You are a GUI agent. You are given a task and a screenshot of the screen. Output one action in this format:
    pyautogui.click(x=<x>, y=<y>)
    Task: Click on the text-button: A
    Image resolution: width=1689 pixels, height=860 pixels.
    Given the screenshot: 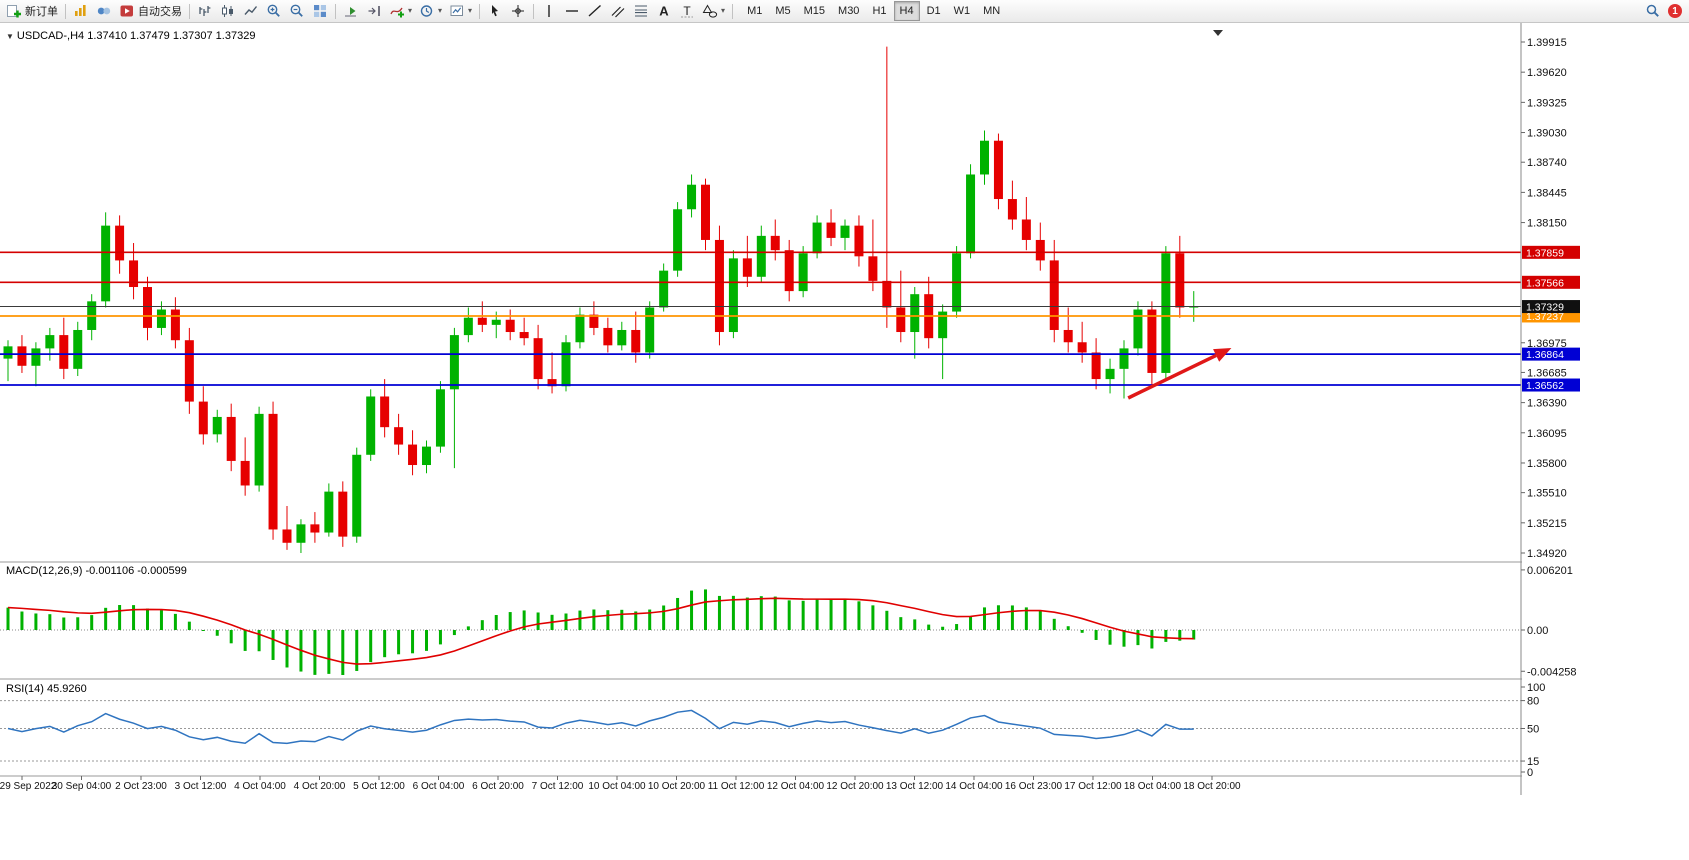 What is the action you would take?
    pyautogui.click(x=664, y=11)
    